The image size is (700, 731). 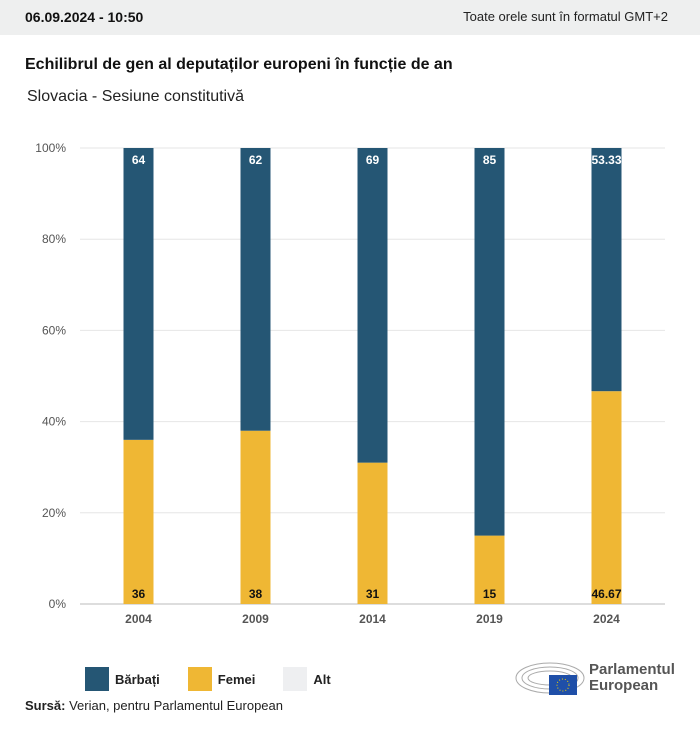 I want to click on x-tick-label: 2014, so click(x=372, y=619).